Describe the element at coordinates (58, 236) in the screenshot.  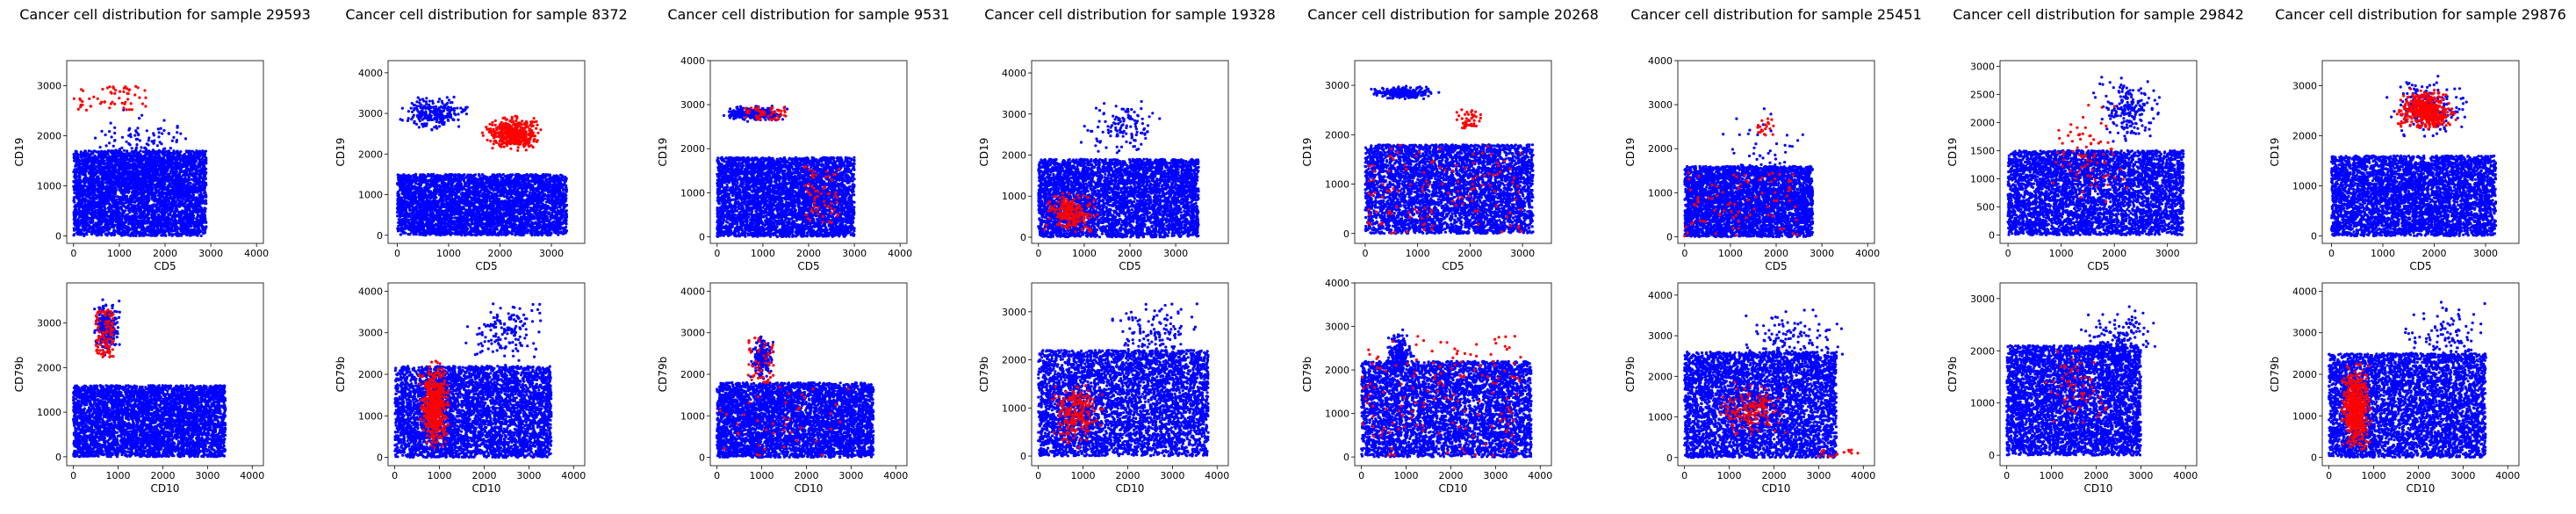
I see `y-tick-label: 0` at that location.